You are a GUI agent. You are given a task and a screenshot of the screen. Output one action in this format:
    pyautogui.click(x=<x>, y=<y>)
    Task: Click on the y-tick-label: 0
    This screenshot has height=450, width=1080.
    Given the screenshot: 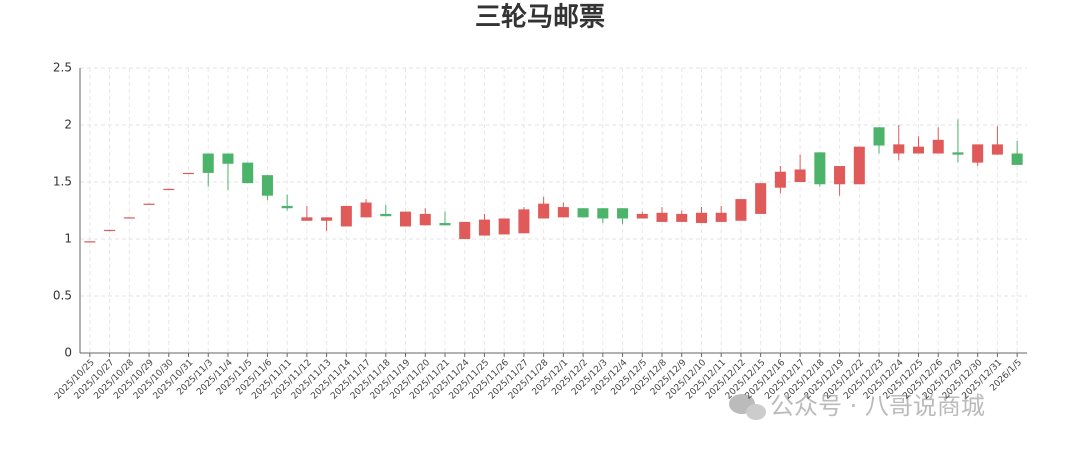 What is the action you would take?
    pyautogui.click(x=68, y=353)
    